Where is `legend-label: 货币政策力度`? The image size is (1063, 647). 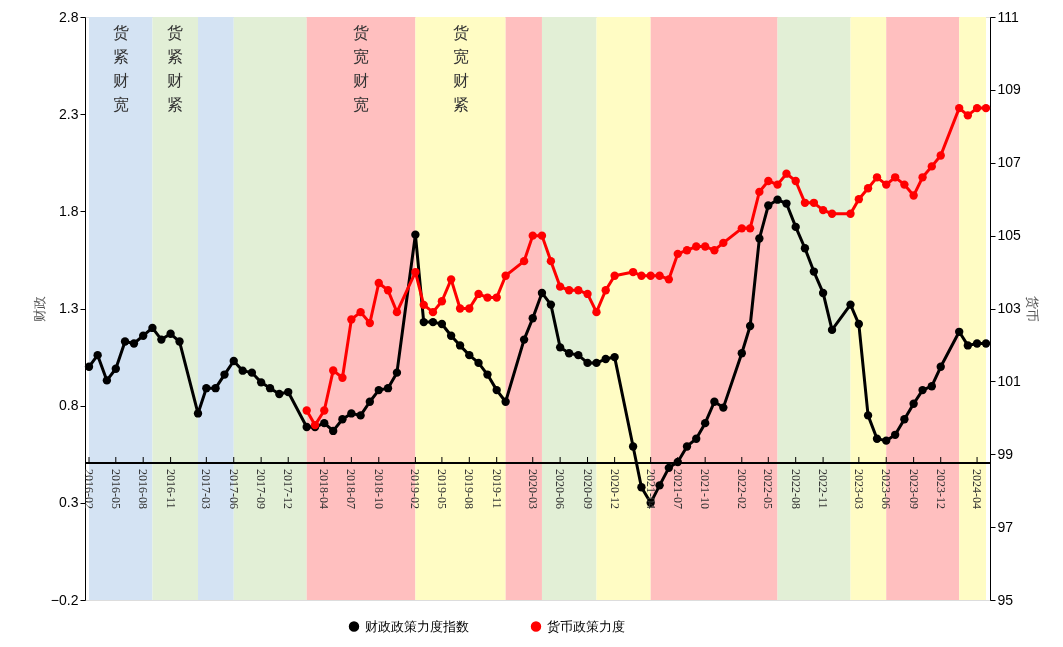
legend-label: 货币政策力度 is located at coordinates (585, 626).